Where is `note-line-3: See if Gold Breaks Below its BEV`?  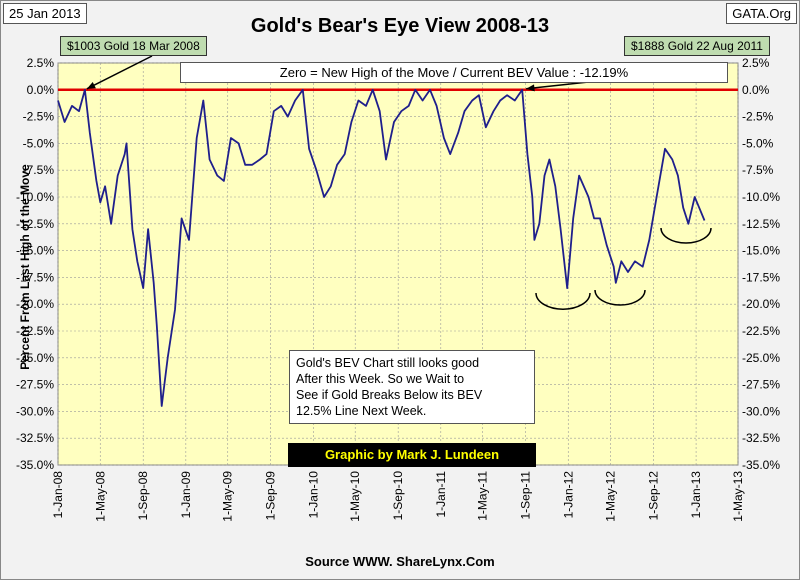 note-line-3: See if Gold Breaks Below its BEV is located at coordinates (389, 395).